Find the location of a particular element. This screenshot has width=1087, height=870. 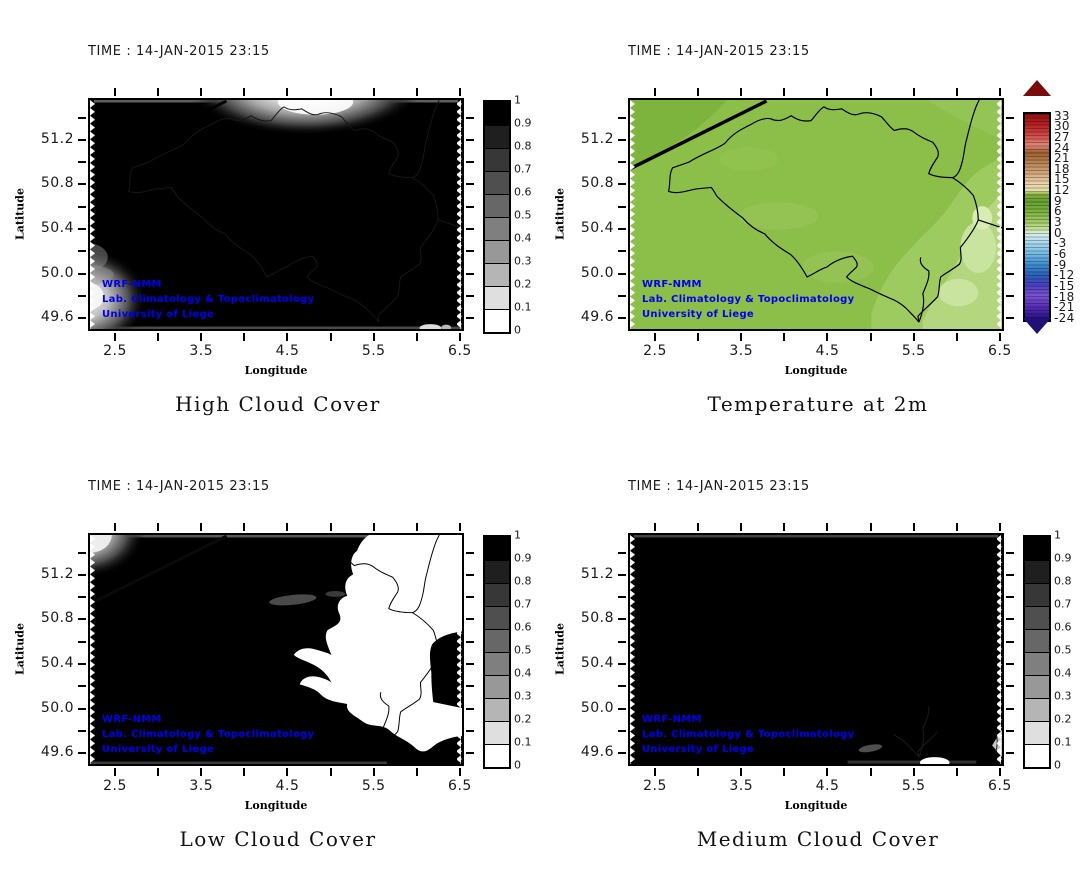

colorbar-tick-label: 9 is located at coordinates (1058, 200).